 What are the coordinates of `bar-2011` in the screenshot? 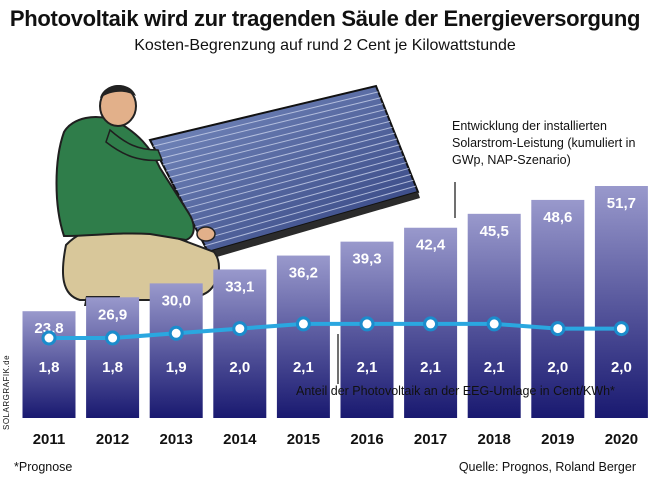 It's located at (49, 364).